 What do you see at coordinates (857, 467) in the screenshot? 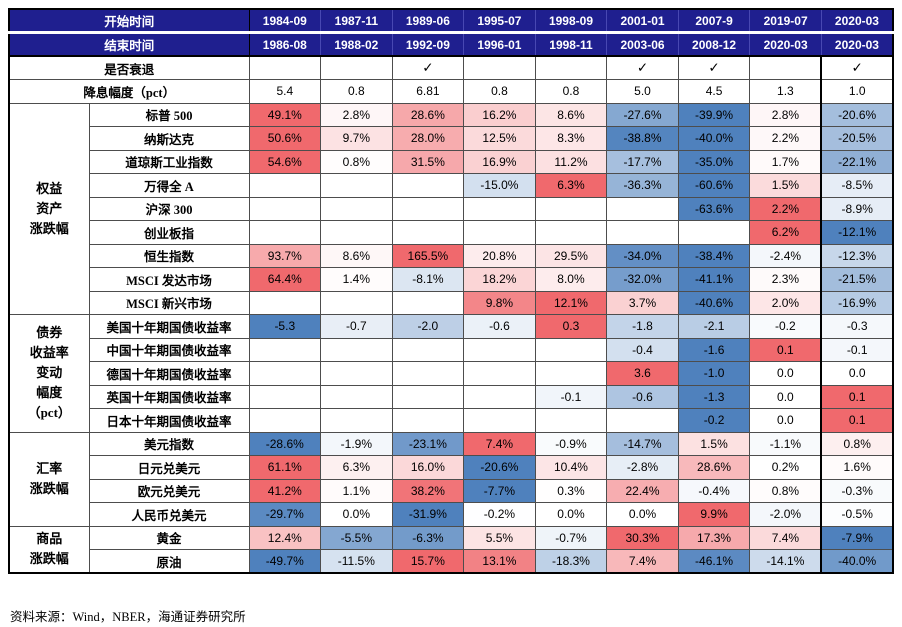
I see `value-cell: 1.6%` at bounding box center [857, 467].